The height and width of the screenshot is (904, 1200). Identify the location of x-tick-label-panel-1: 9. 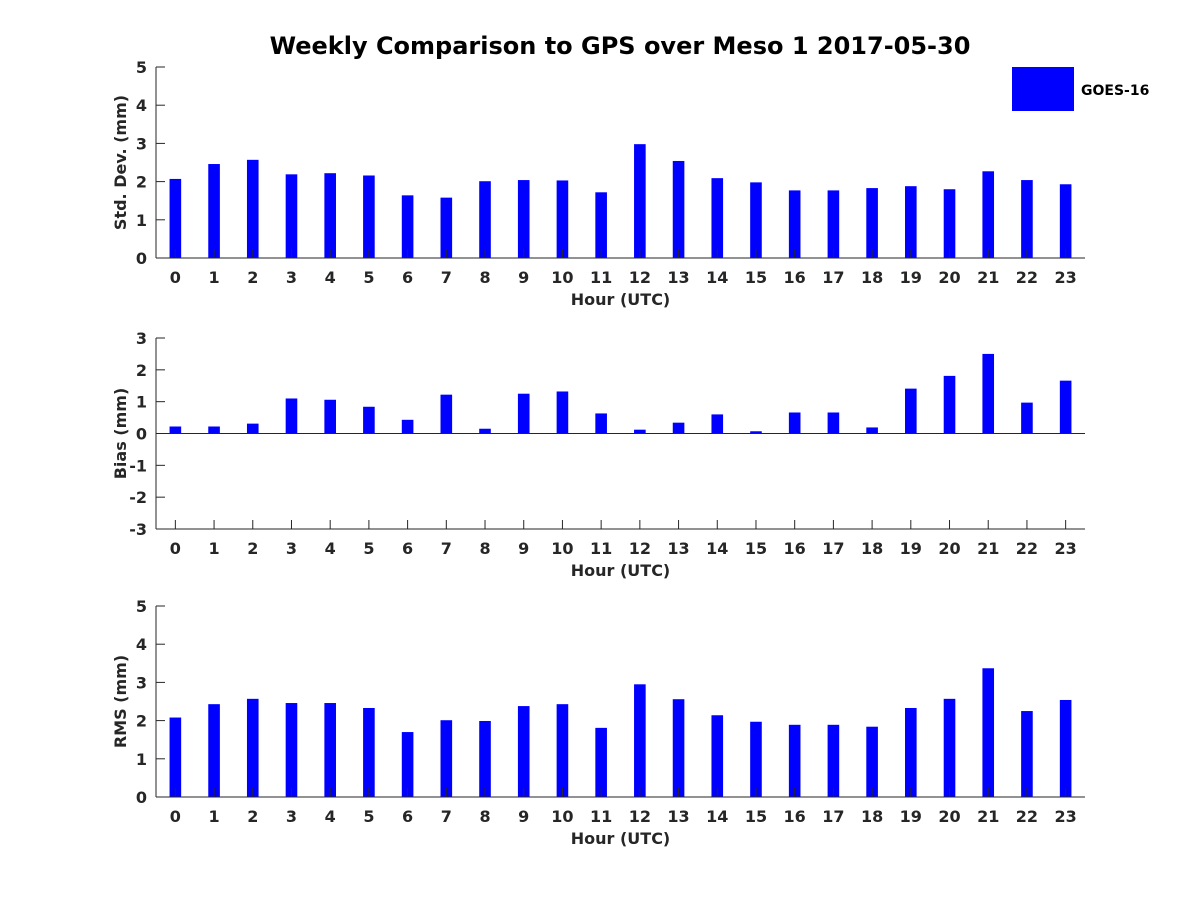
(523, 277).